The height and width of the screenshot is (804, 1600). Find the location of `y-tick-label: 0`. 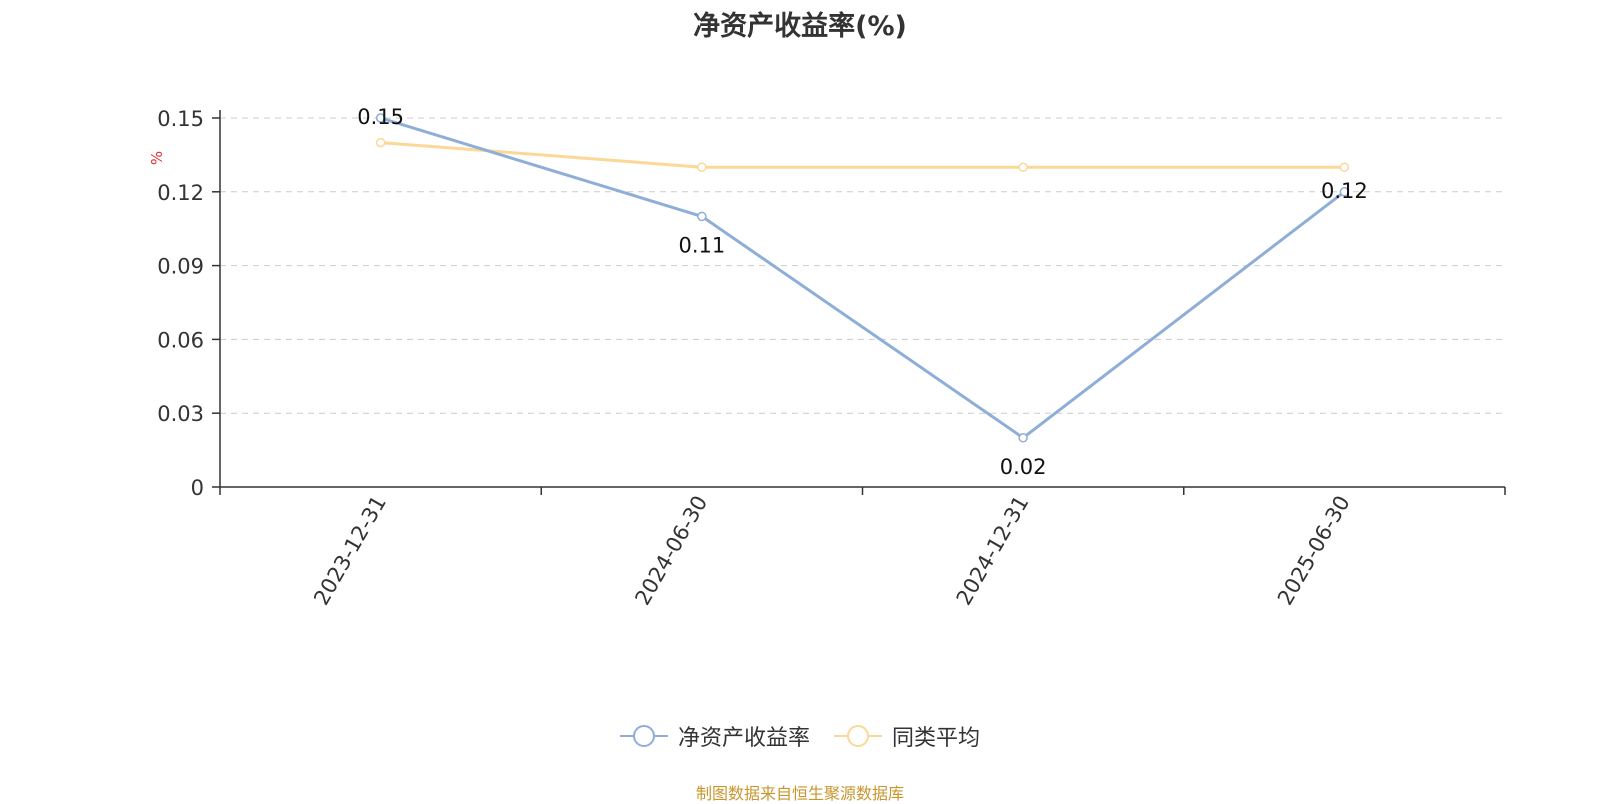

y-tick-label: 0 is located at coordinates (197, 488).